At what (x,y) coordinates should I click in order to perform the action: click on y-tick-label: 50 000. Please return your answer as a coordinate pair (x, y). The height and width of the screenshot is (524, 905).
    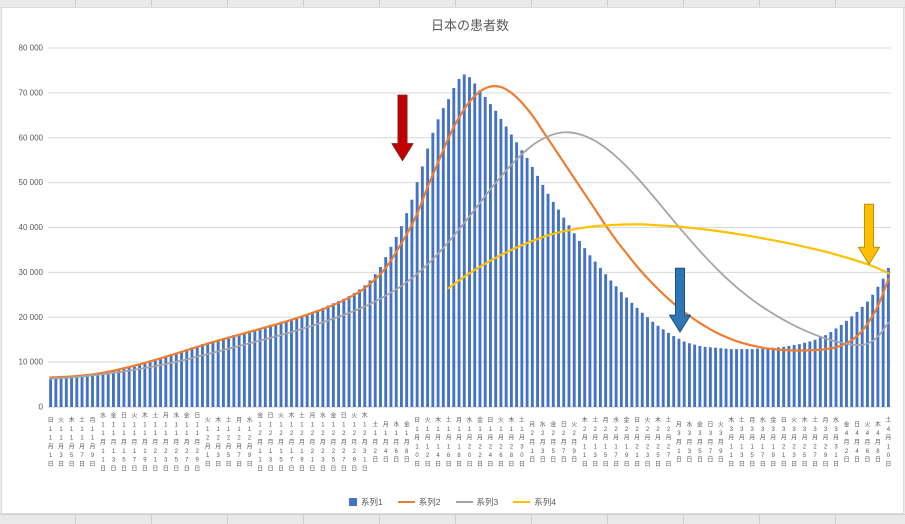
    Looking at the image, I should click on (31, 182).